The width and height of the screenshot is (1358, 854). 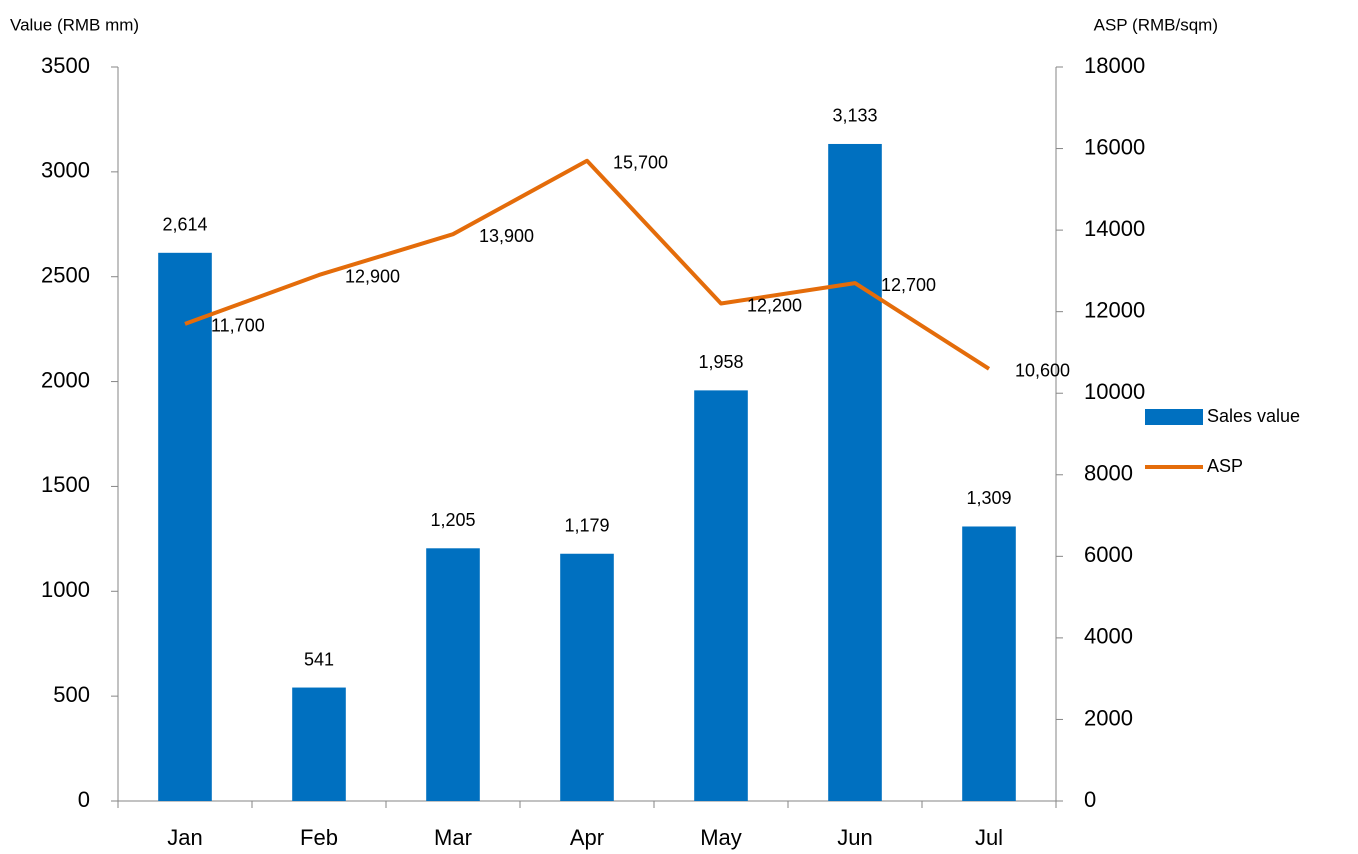 What do you see at coordinates (1108, 554) in the screenshot?
I see `y2-tick-label: 6000` at bounding box center [1108, 554].